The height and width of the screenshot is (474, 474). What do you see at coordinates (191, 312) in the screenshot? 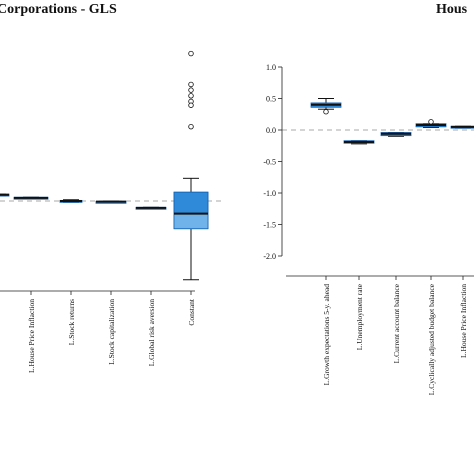
I see `left-category-label: Constant` at bounding box center [191, 312].